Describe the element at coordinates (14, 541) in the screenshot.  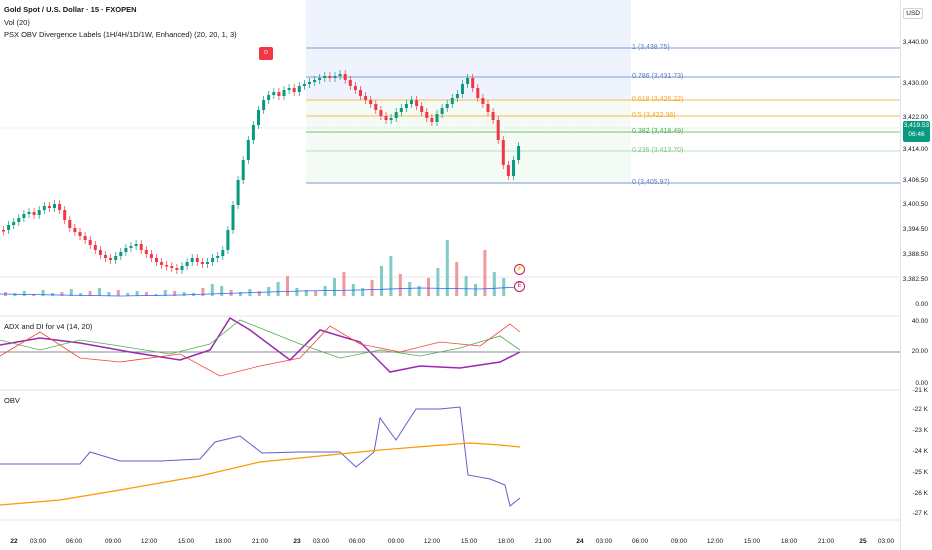
I see `time-tick: 22` at that location.